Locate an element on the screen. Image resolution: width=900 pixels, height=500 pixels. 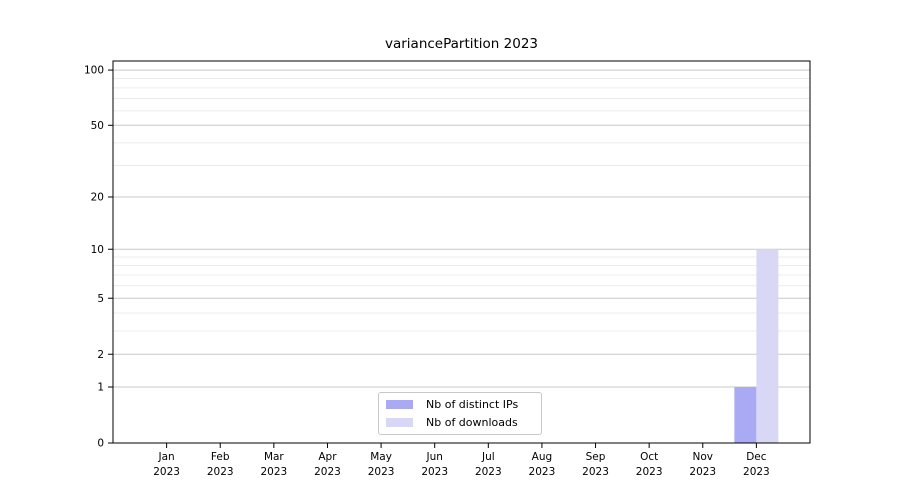
chart-title: variancePartition 2023 is located at coordinates (461, 44).